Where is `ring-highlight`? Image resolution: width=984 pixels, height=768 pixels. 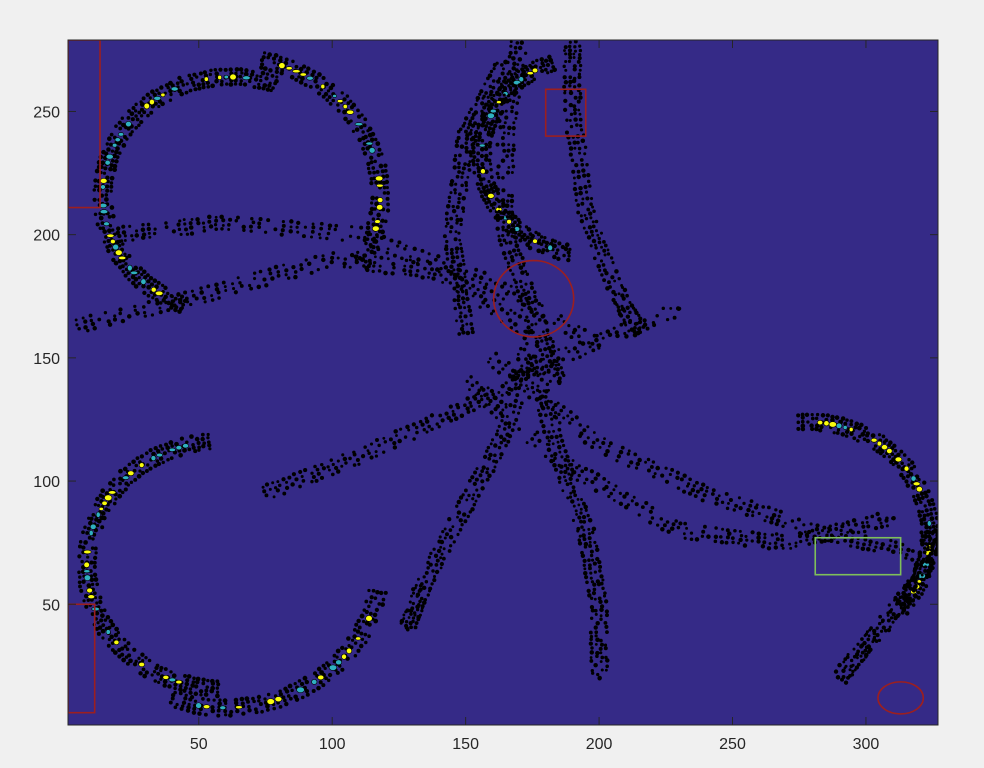
ring-highlight is located at coordinates (491, 196).